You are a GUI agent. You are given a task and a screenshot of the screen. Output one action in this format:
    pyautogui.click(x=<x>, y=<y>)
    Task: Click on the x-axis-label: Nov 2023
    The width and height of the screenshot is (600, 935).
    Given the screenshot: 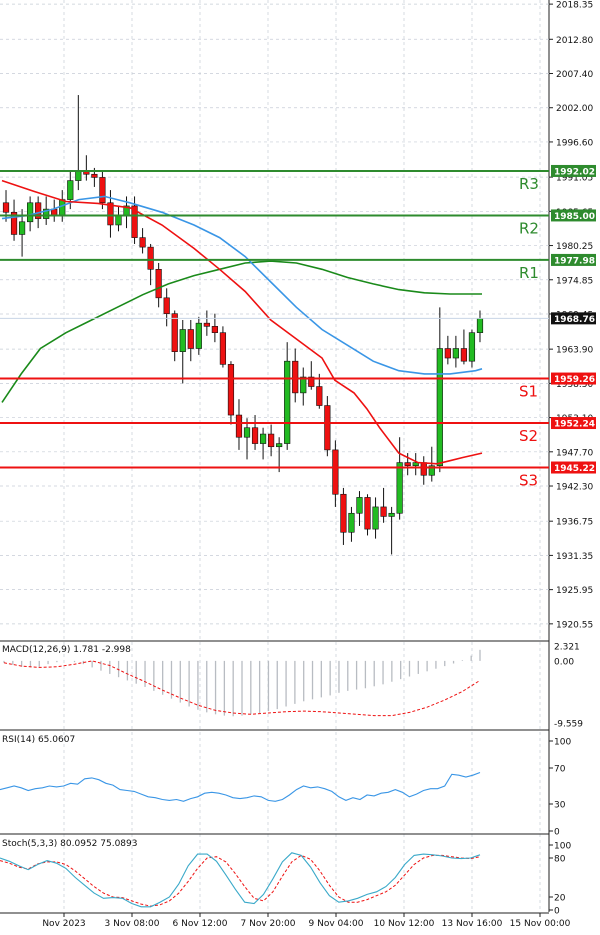 What is the action you would take?
    pyautogui.click(x=63, y=924)
    